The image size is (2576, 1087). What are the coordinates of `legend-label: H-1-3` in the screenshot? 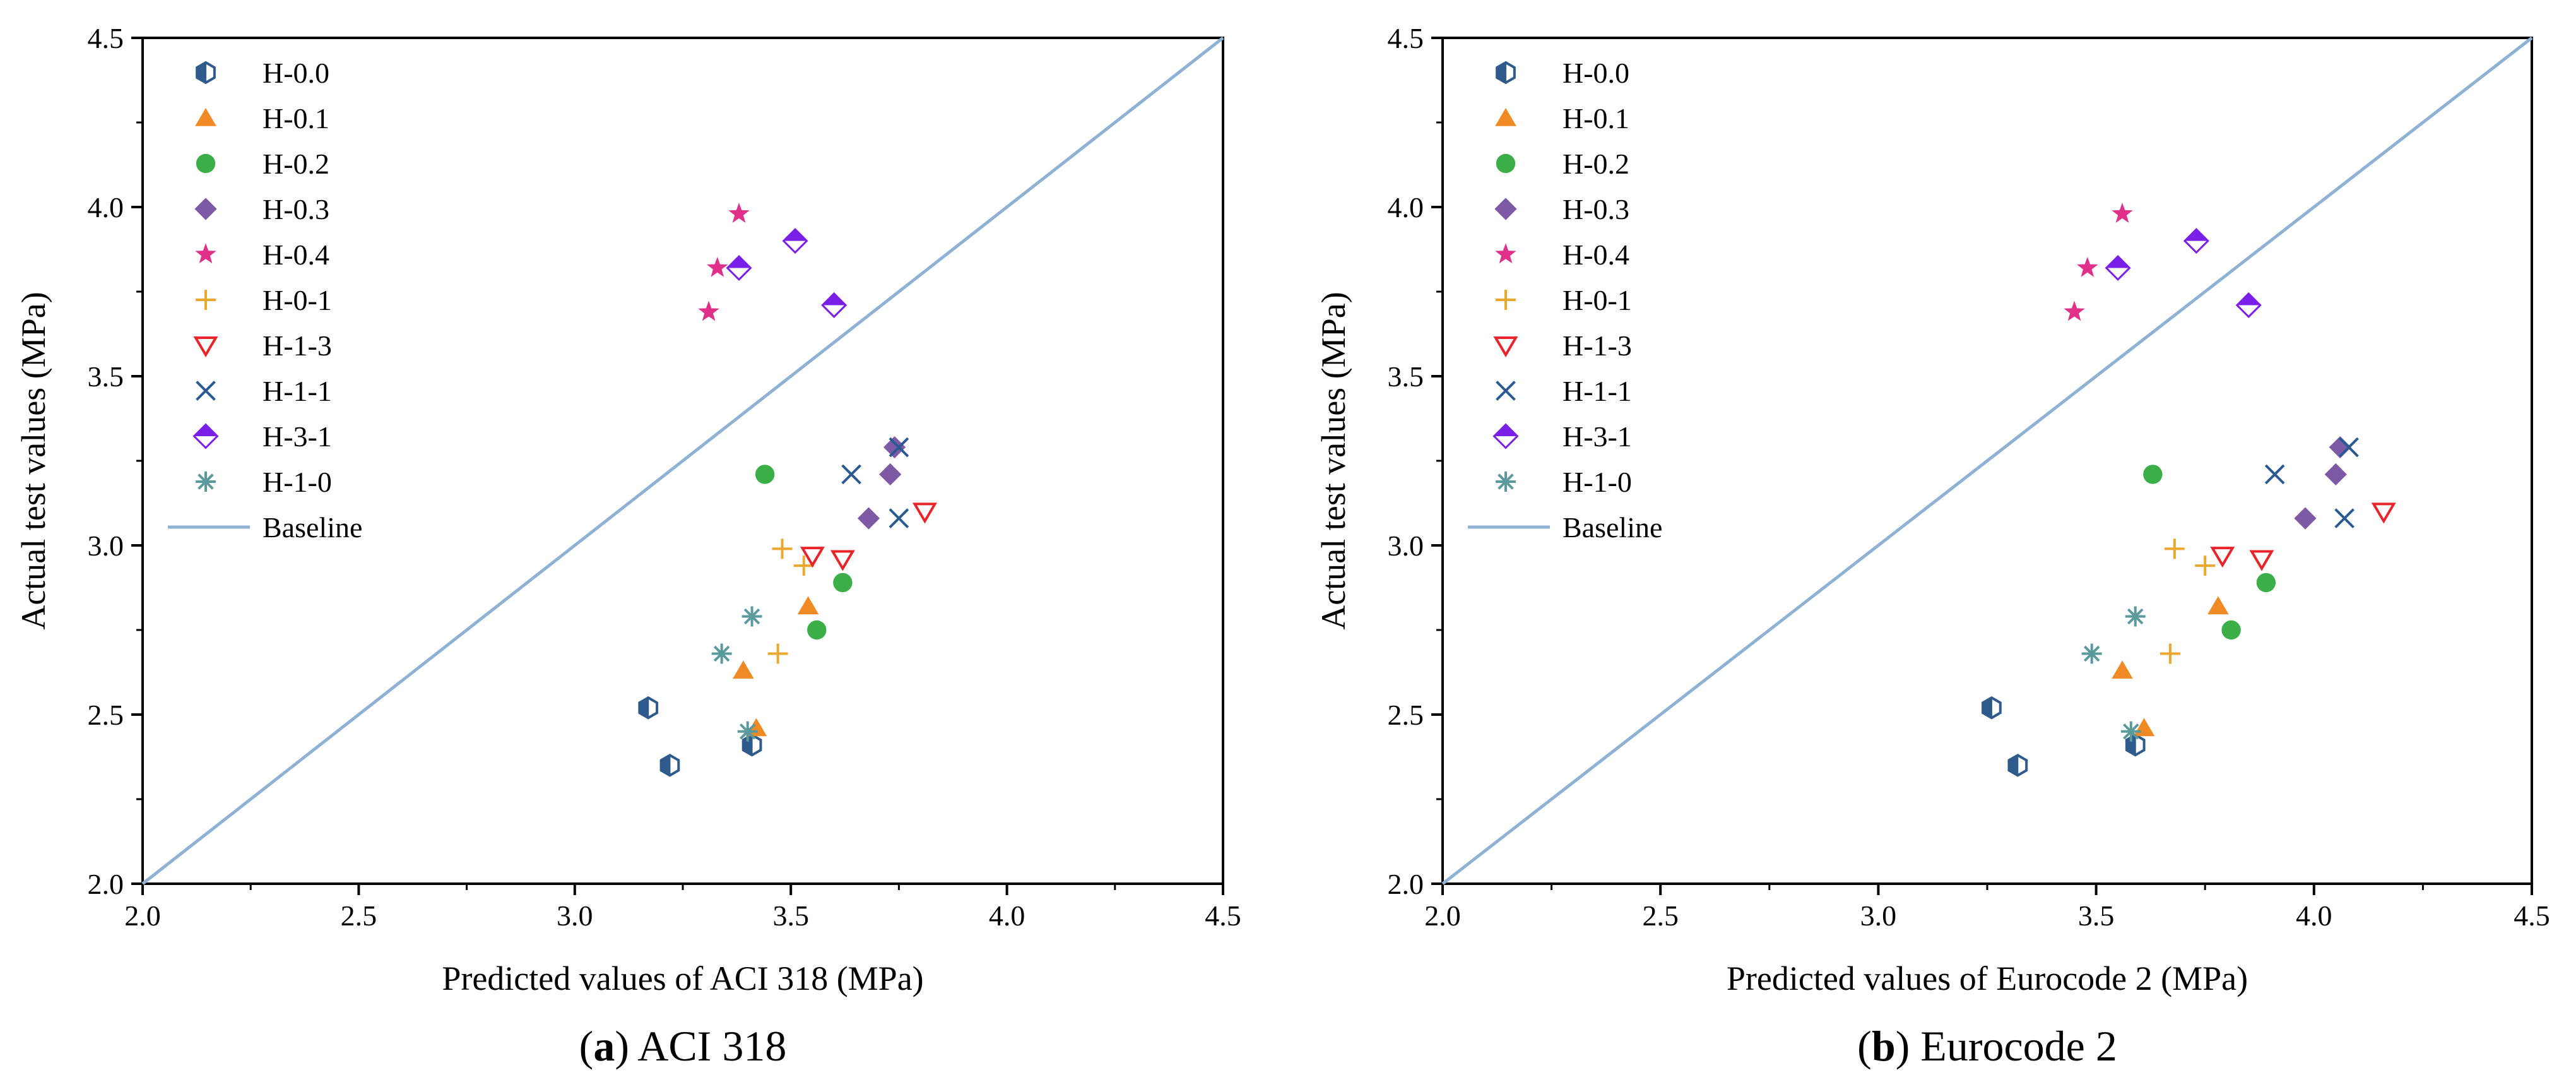 It's located at (1597, 346).